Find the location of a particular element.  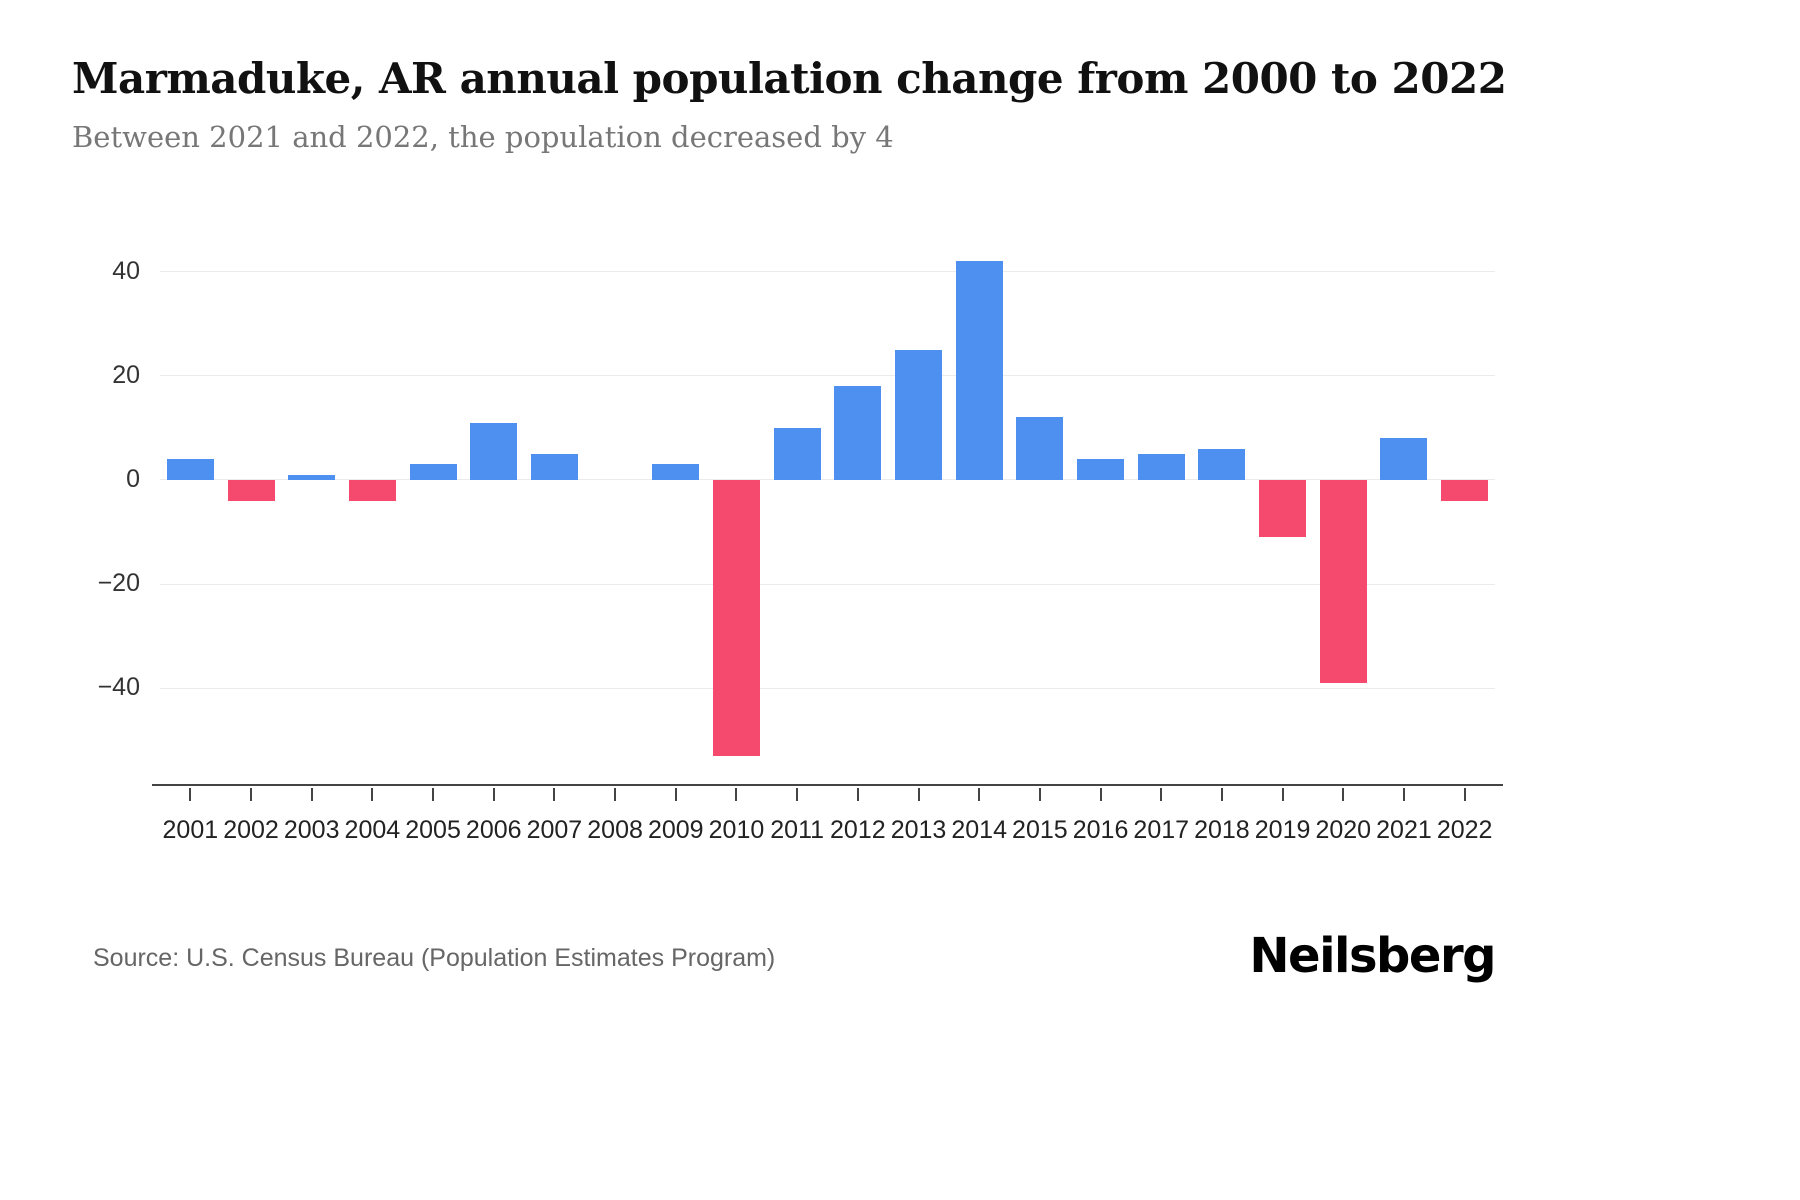

y-tick-label--40: −40 is located at coordinates (118, 687).